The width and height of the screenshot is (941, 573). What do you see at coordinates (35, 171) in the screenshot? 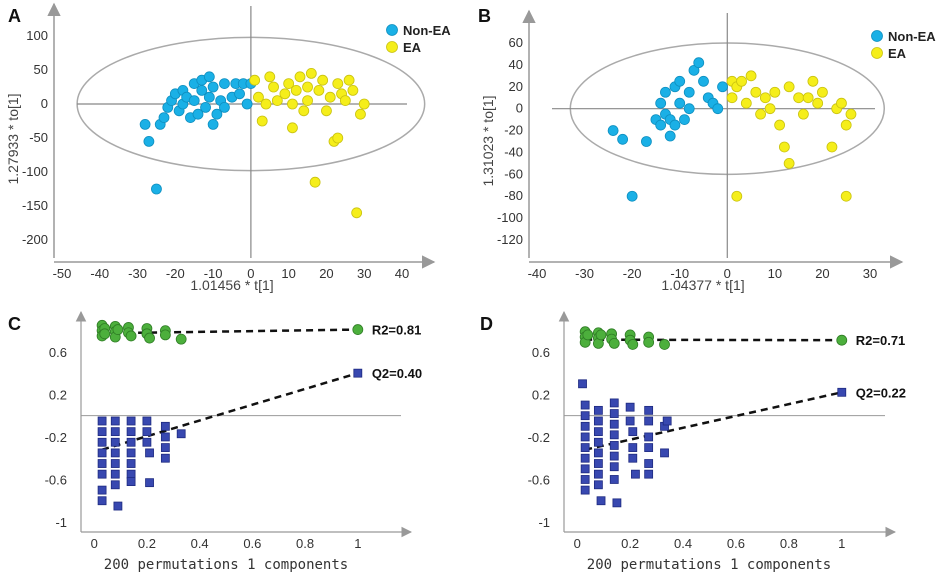
I see `y-tick-label: -100` at bounding box center [35, 171].